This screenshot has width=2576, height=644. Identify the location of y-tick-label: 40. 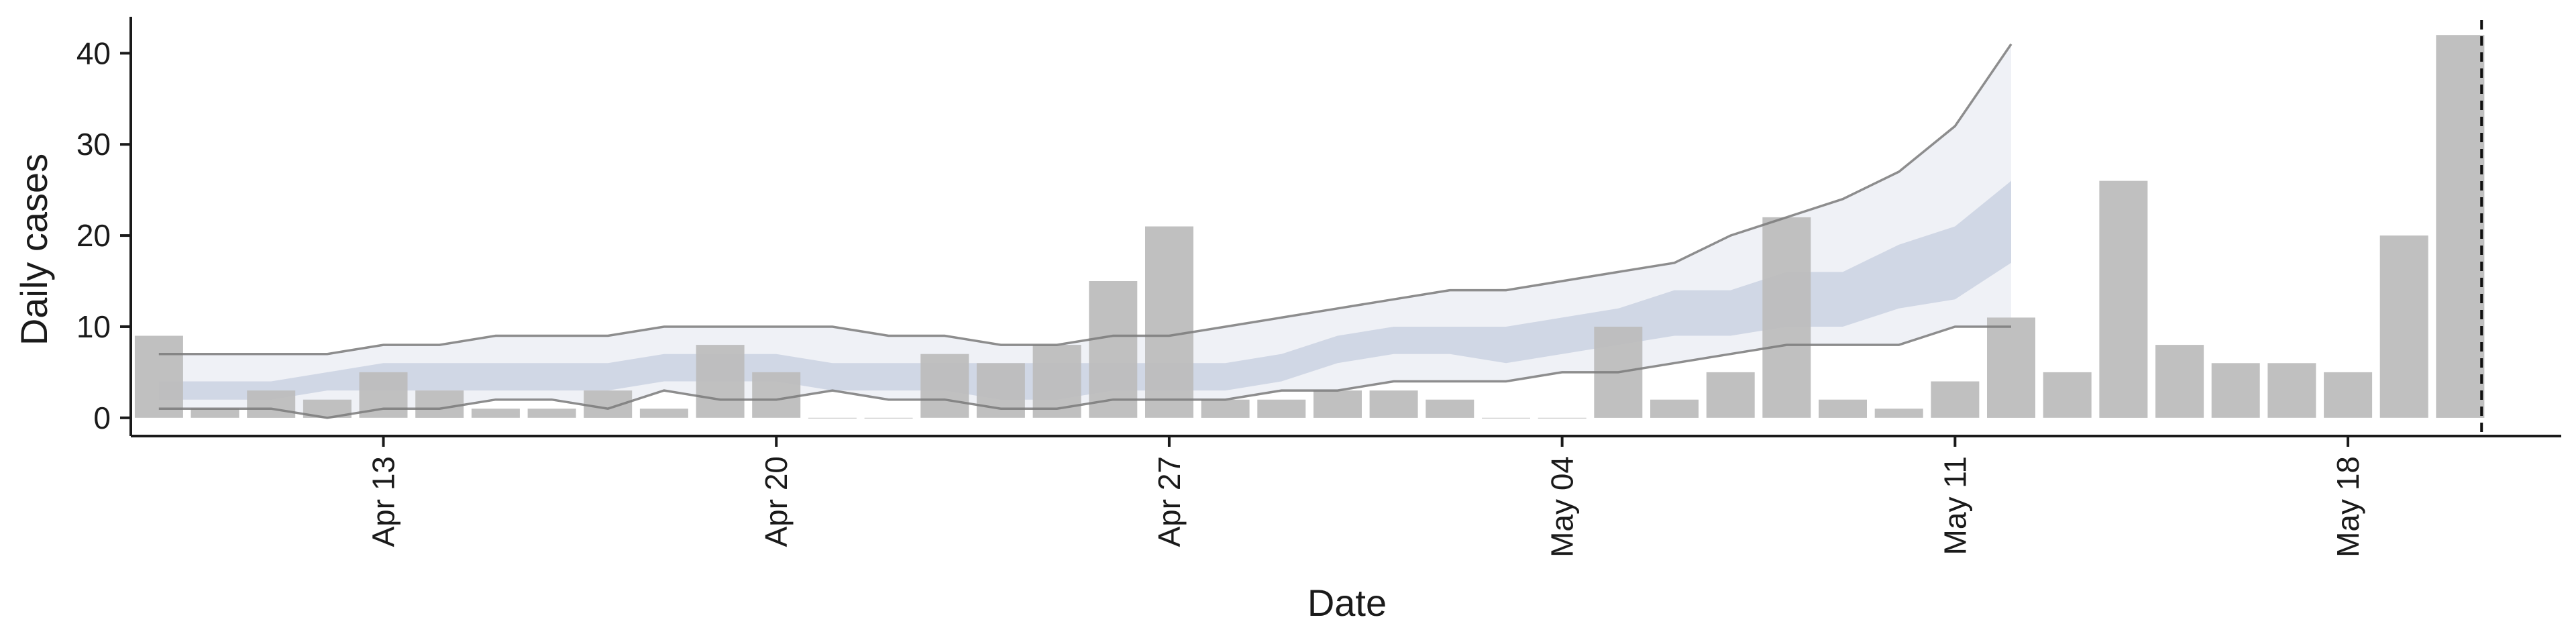
(93, 53).